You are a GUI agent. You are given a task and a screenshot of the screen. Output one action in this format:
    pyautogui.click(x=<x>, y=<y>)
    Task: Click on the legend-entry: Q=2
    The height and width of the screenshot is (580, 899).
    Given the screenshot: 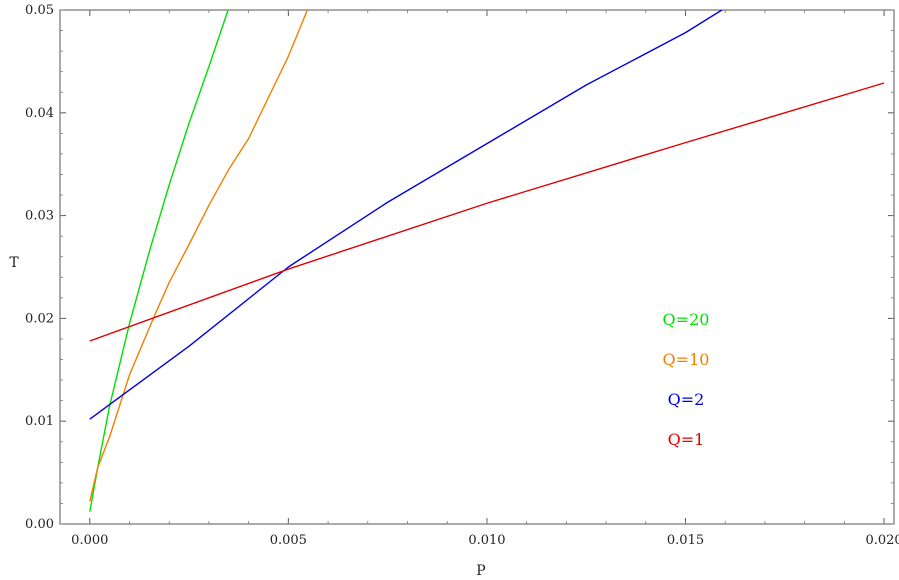 What is the action you would take?
    pyautogui.click(x=686, y=399)
    